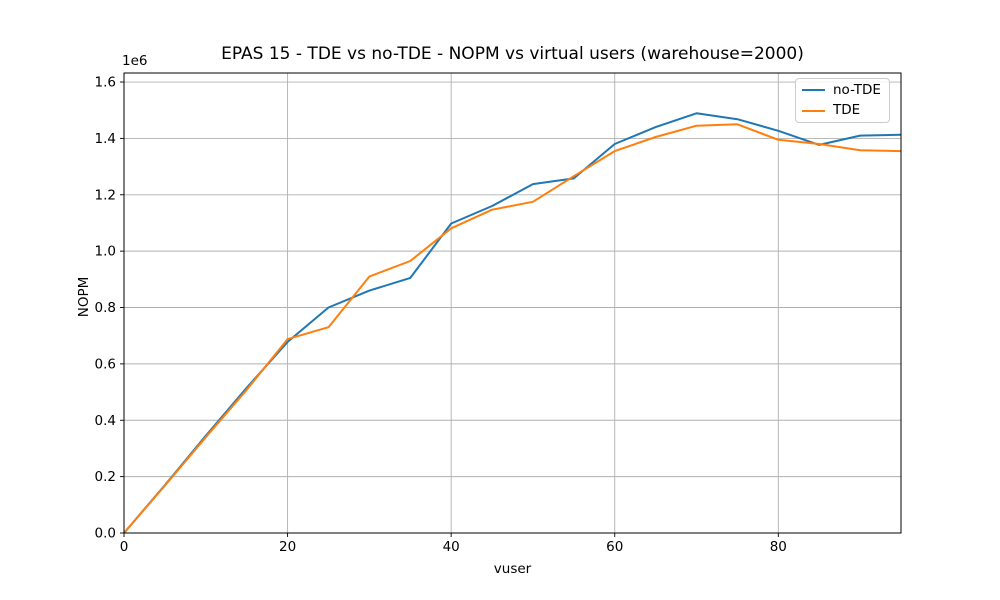 The height and width of the screenshot is (600, 1000). I want to click on y-tick-label: 0.4, so click(105, 421).